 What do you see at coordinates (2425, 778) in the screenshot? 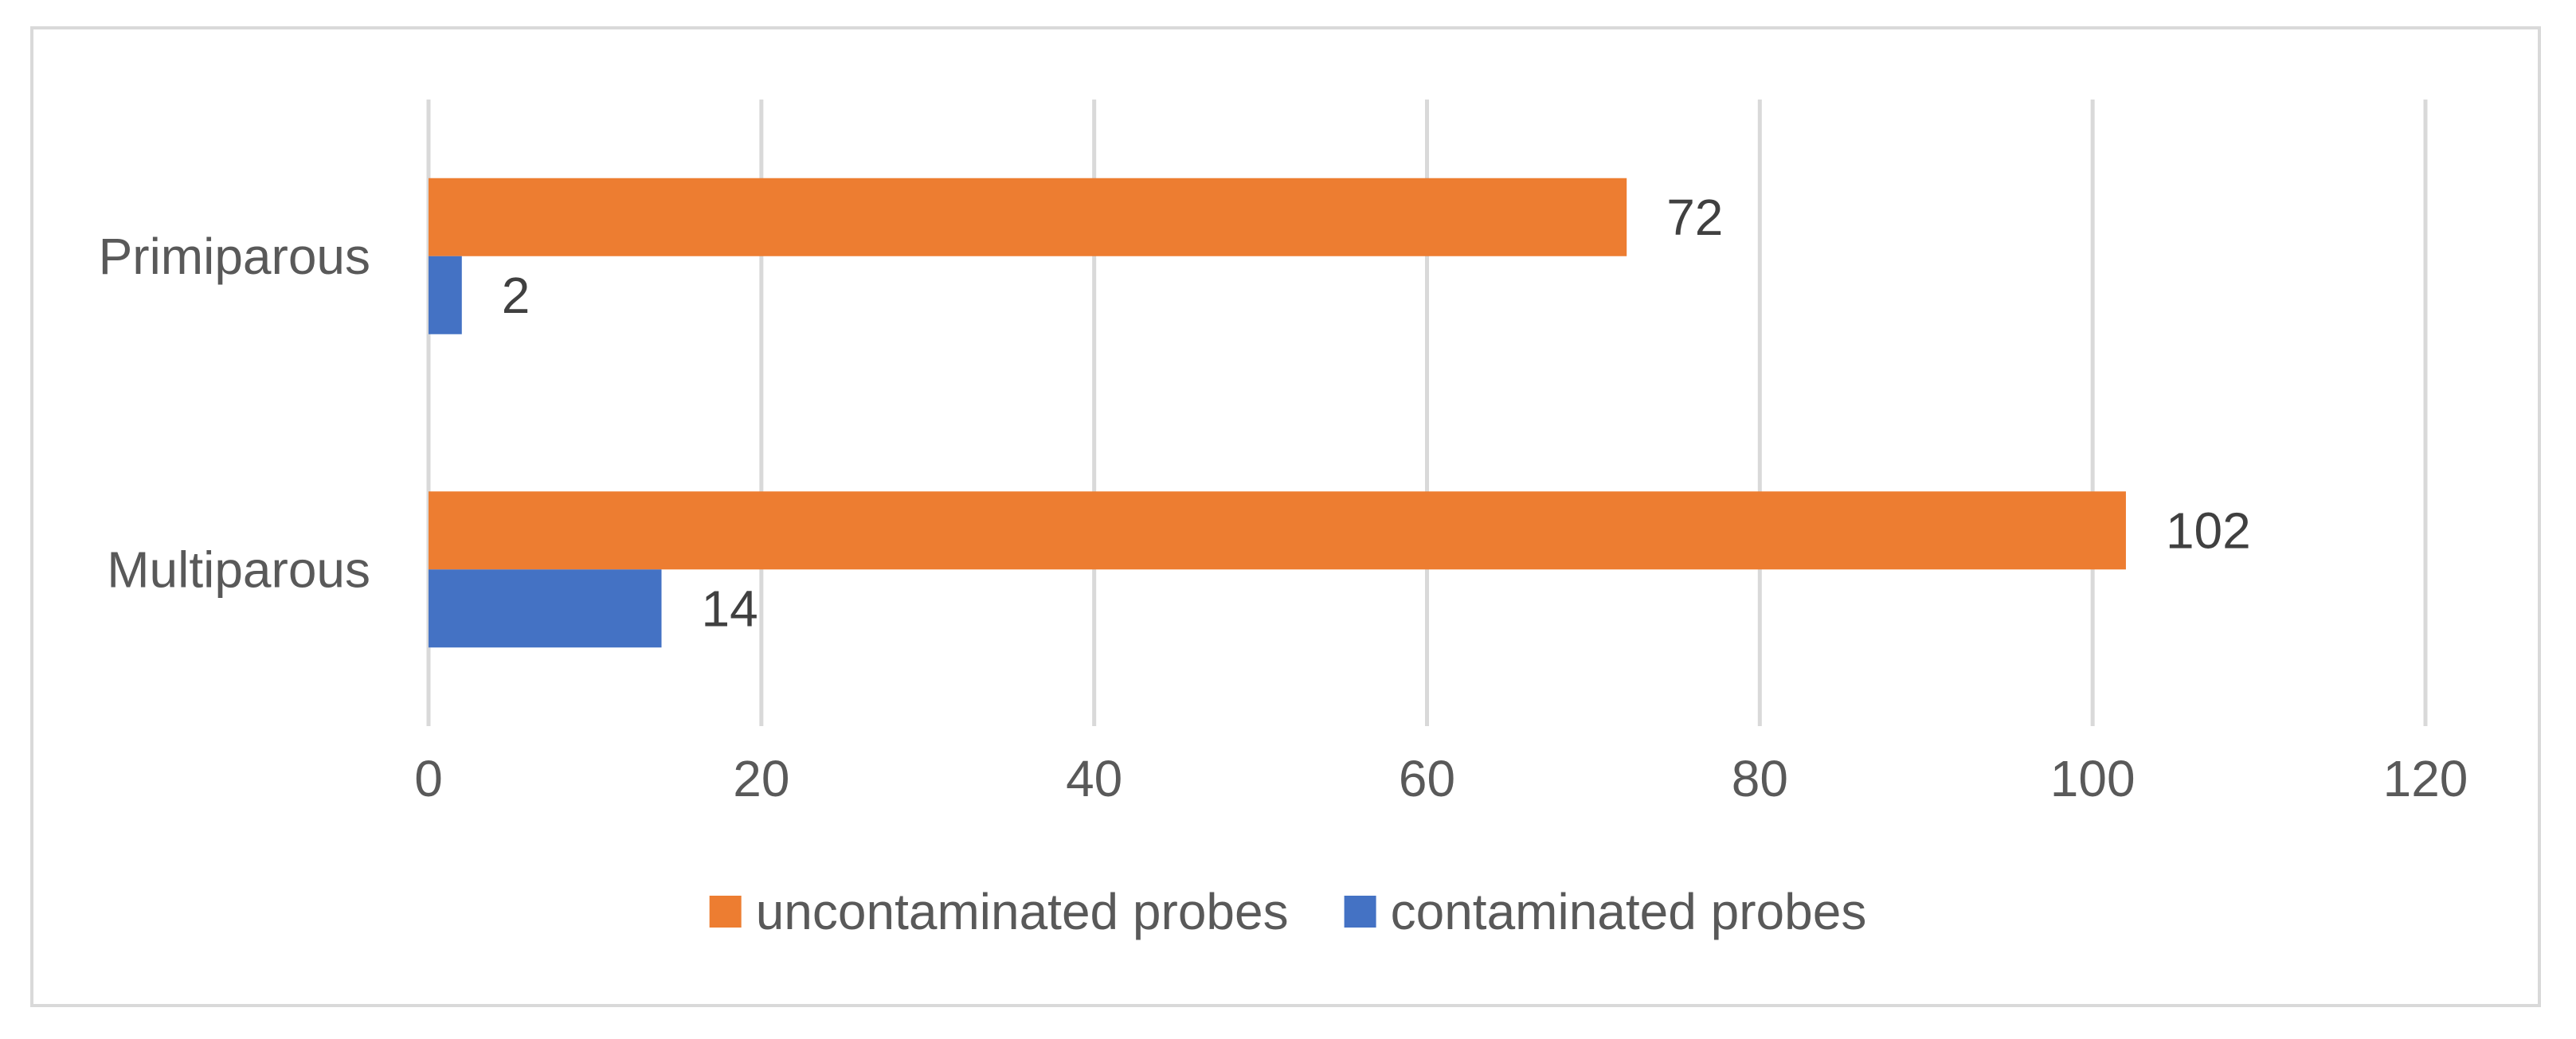
I see `x-tick-label: 120` at bounding box center [2425, 778].